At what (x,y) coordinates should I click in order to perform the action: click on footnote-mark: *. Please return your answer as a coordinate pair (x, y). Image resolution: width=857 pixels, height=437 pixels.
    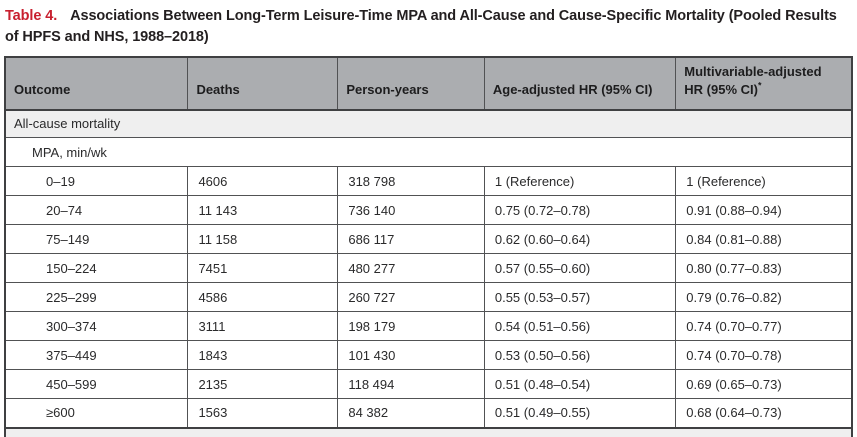
    Looking at the image, I should click on (759, 86).